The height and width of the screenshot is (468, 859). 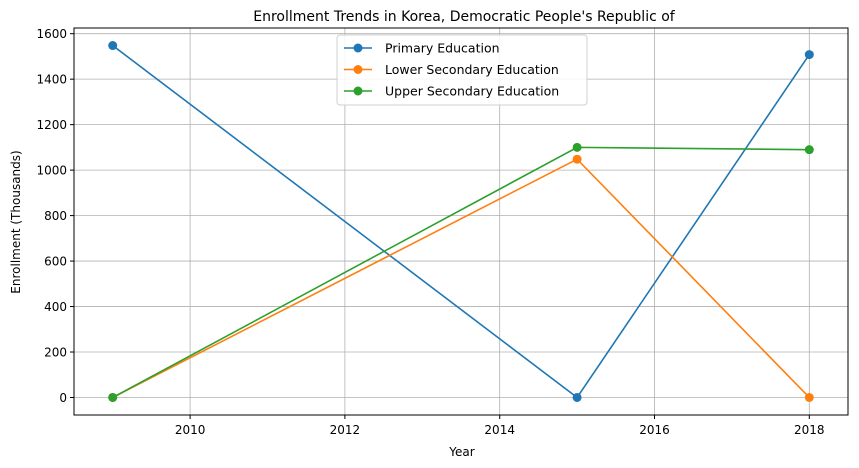 I want to click on y-tick-label: 600, so click(x=55, y=262).